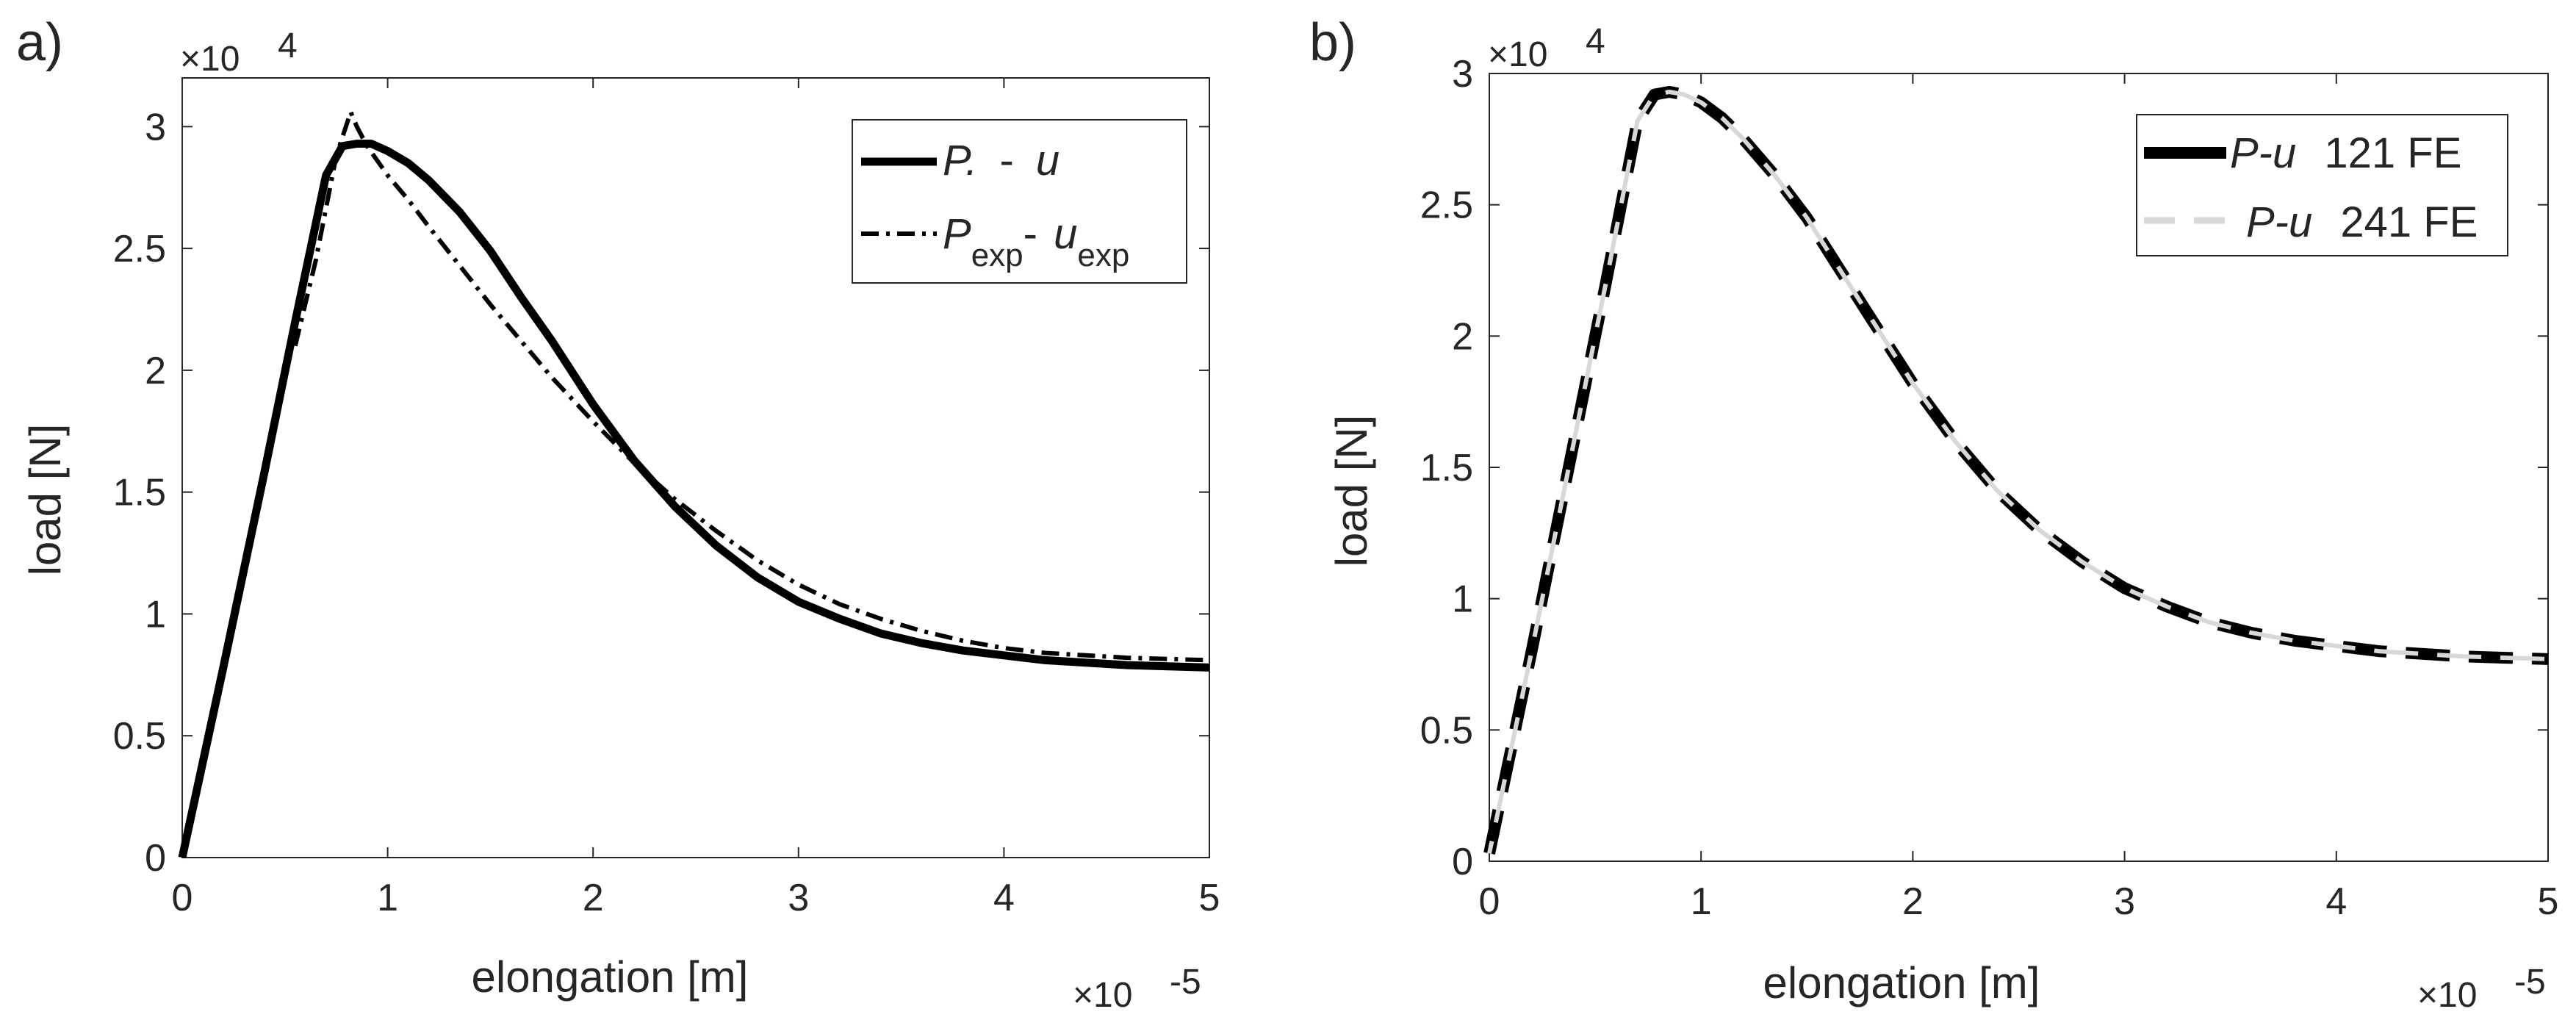  What do you see at coordinates (1462, 599) in the screenshot?
I see `y-tick-label-b-2: 1` at bounding box center [1462, 599].